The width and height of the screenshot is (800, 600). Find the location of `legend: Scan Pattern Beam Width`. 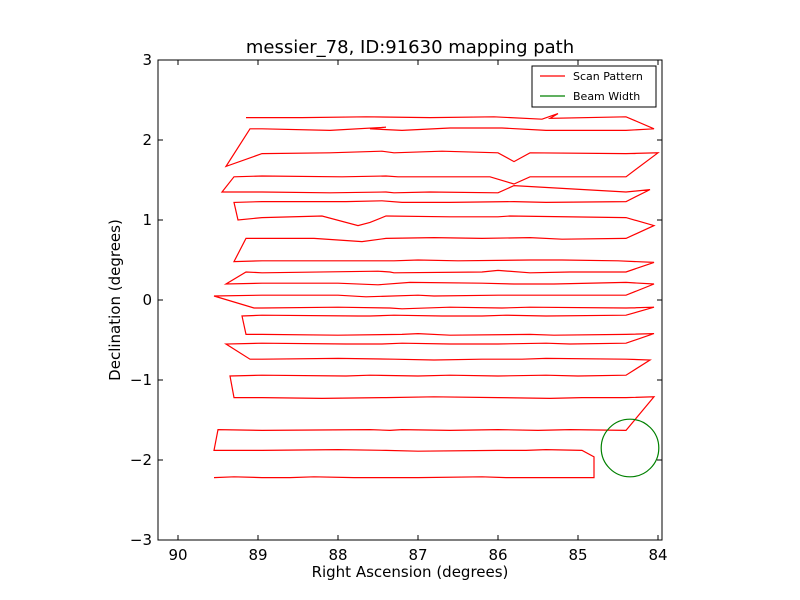

legend: Scan Pattern Beam Width is located at coordinates (594, 86).